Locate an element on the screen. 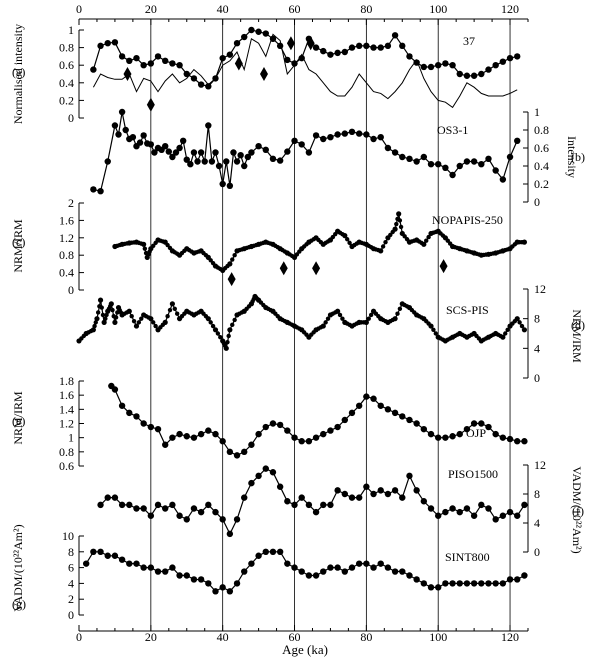  x-tick-label-bottom: 100 is located at coordinates (438, 637).